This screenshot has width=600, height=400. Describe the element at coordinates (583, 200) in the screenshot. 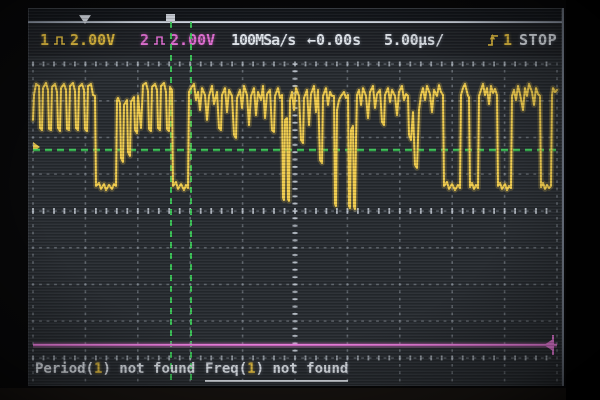

I see `bezel-right` at that location.